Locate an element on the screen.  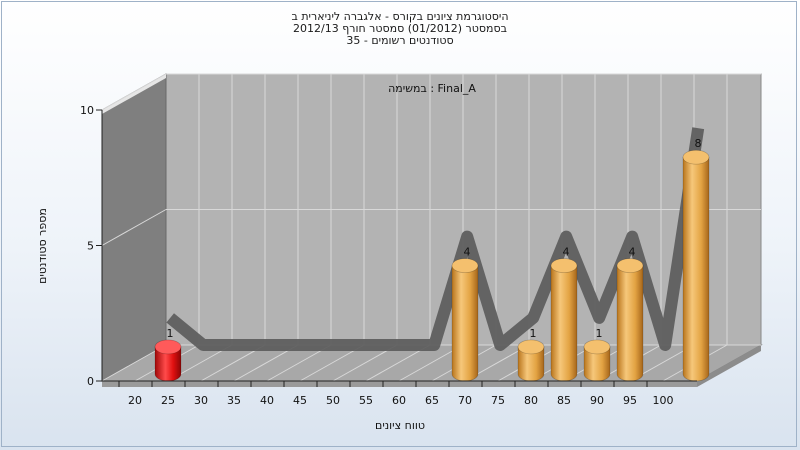
x-tick-label: 20 is located at coordinates (135, 400).